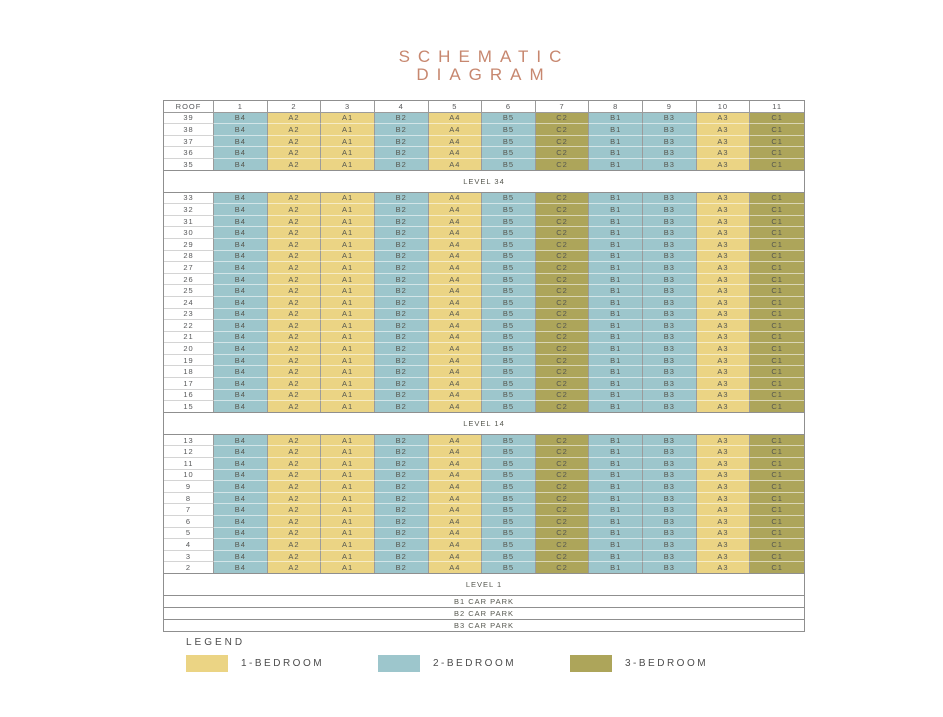 Image resolution: width=943 pixels, height=717 pixels. Describe the element at coordinates (484, 464) in the screenshot. I see `floor-row: 11 B4 A2 A1 B2 A4 B5 C2 B1 B3 A3 C1` at that location.